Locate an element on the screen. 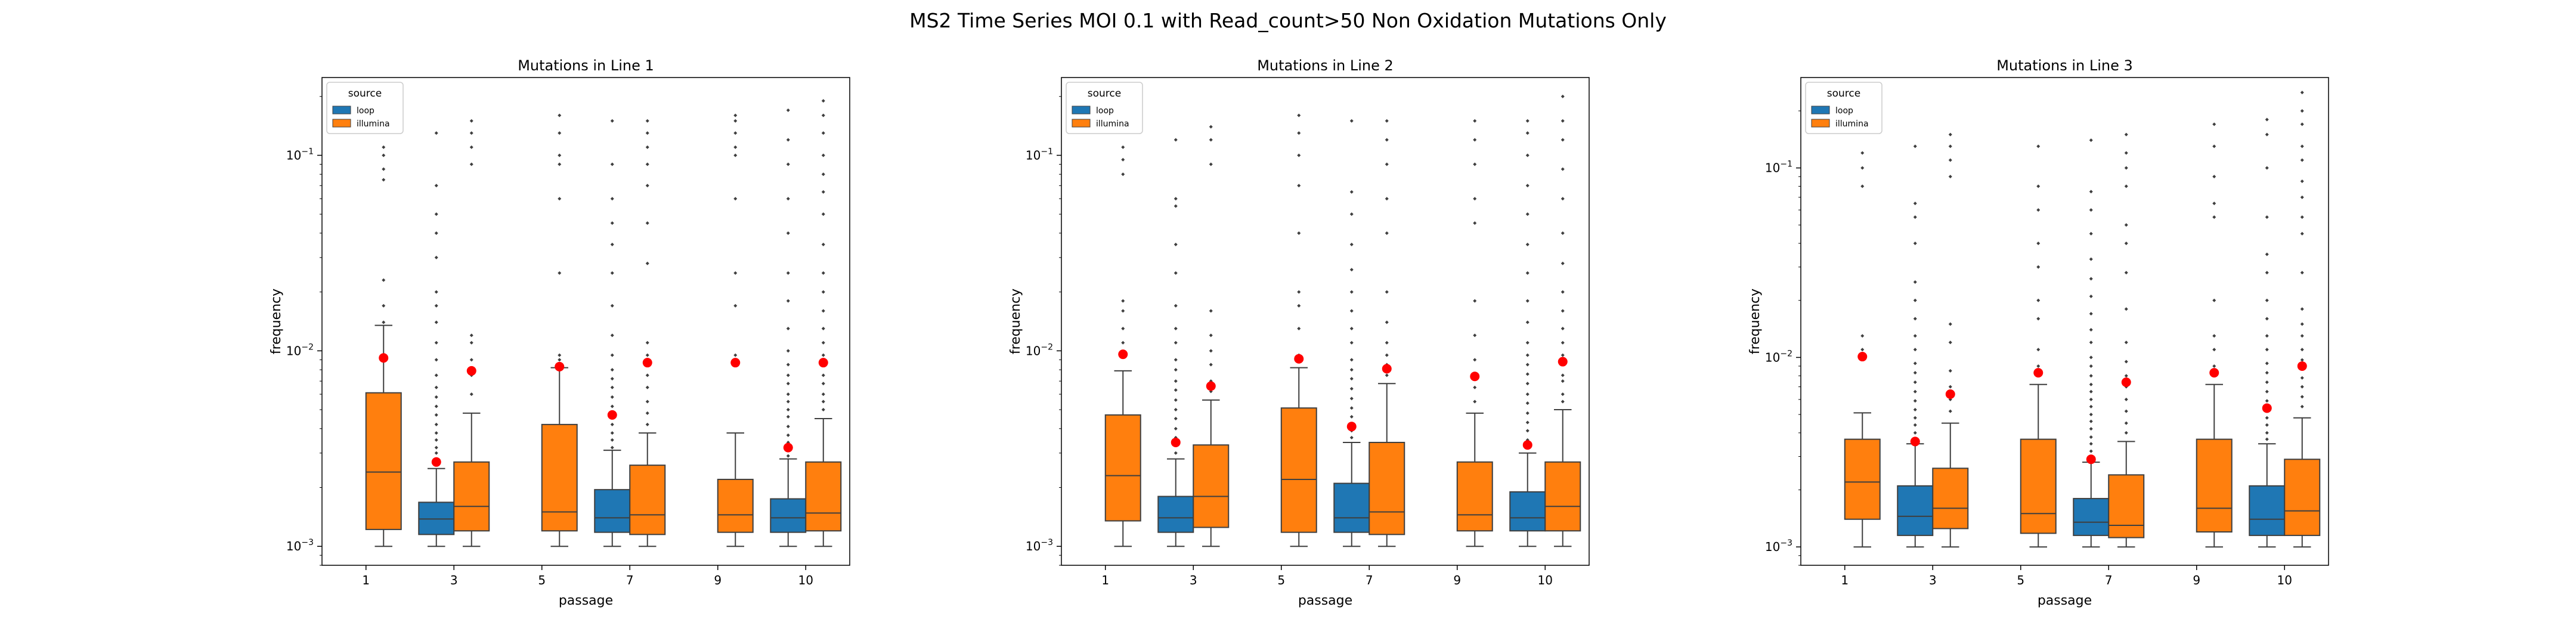  x-tick-label: 5 is located at coordinates (2021, 580).